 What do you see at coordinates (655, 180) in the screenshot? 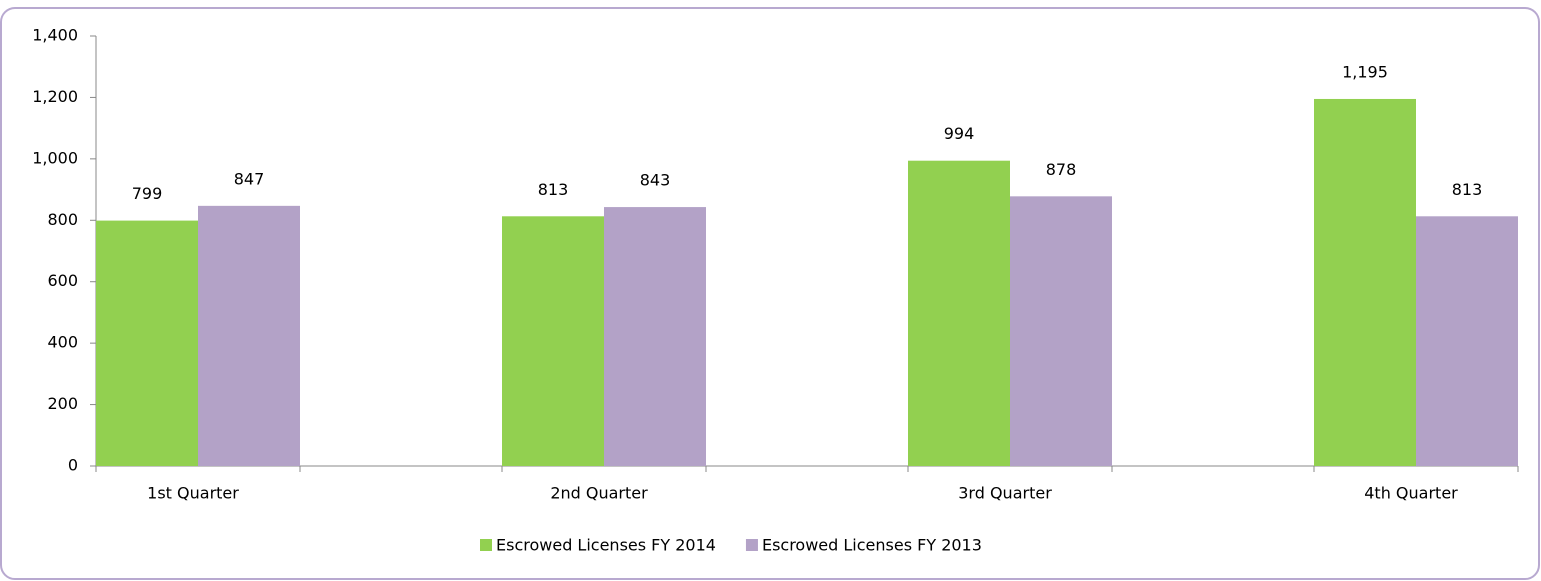
I see `value-label: 843` at bounding box center [655, 180].